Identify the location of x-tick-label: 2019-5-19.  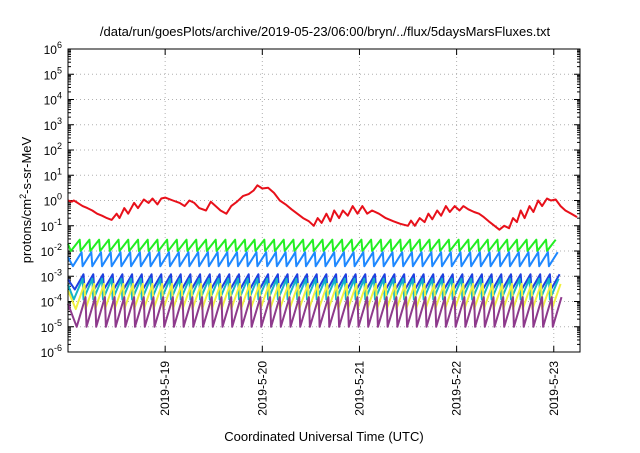
(165, 388).